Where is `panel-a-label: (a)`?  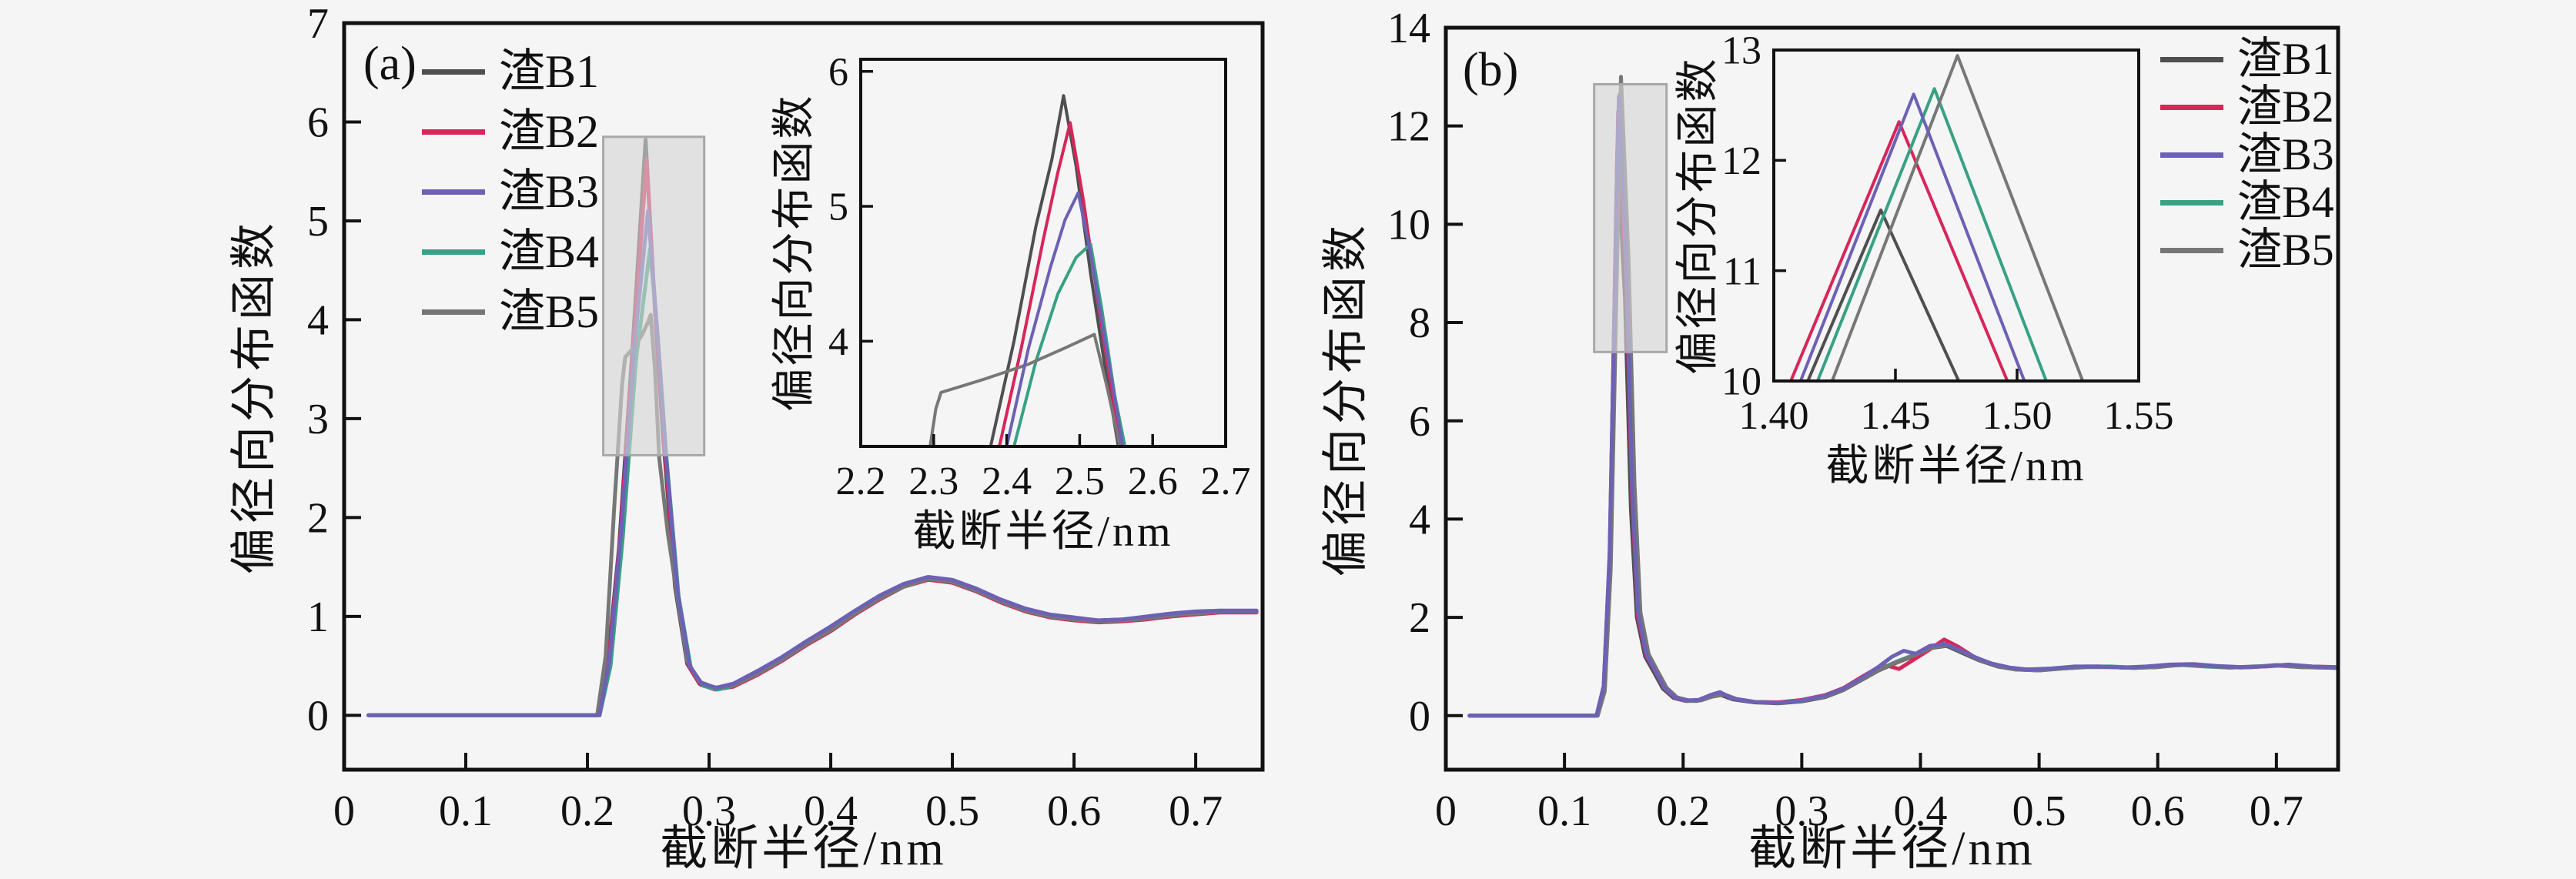 panel-a-label: (a) is located at coordinates (390, 64).